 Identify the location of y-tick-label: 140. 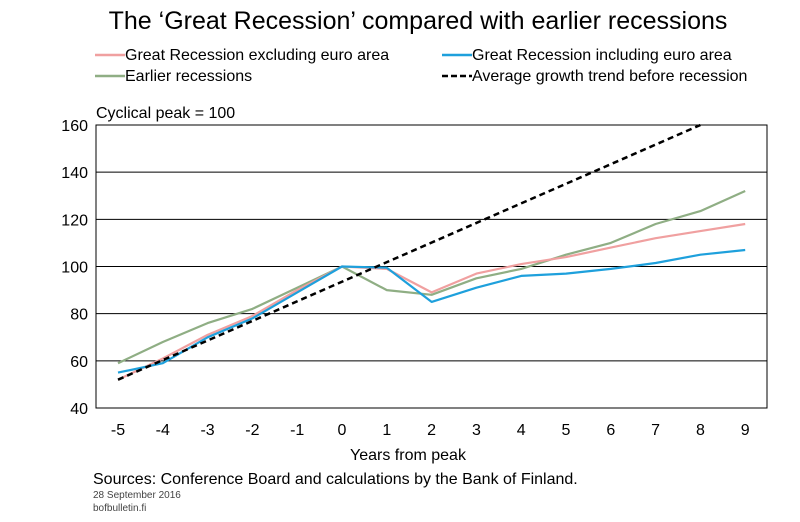
(74, 173).